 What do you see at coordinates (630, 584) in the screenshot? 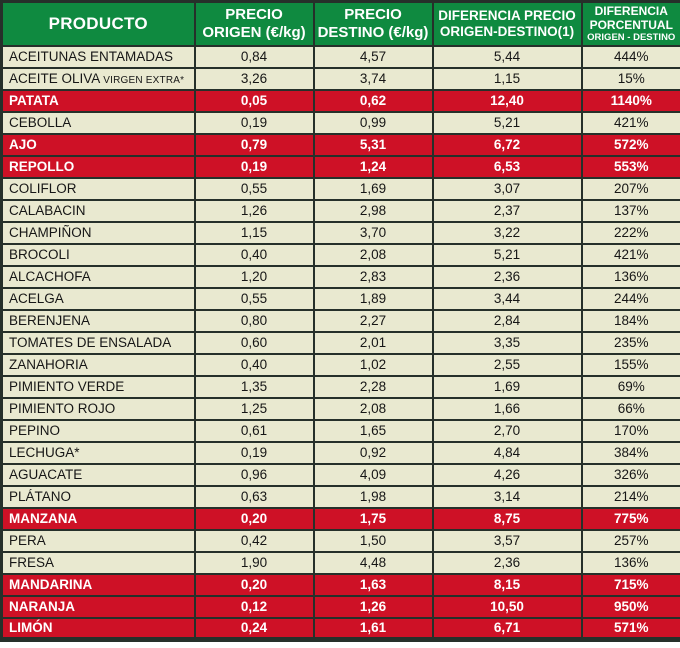
I see `diferencia-porcentual-cell: 715%` at bounding box center [630, 584].